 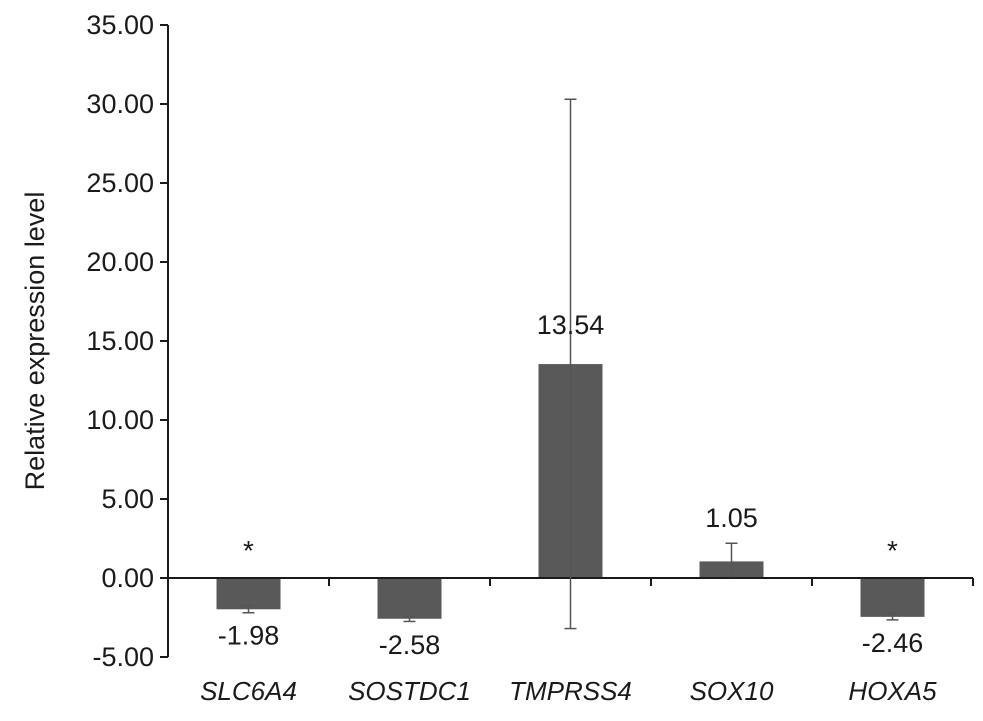 I want to click on significance-marker-hoxa5: *, so click(x=892, y=550).